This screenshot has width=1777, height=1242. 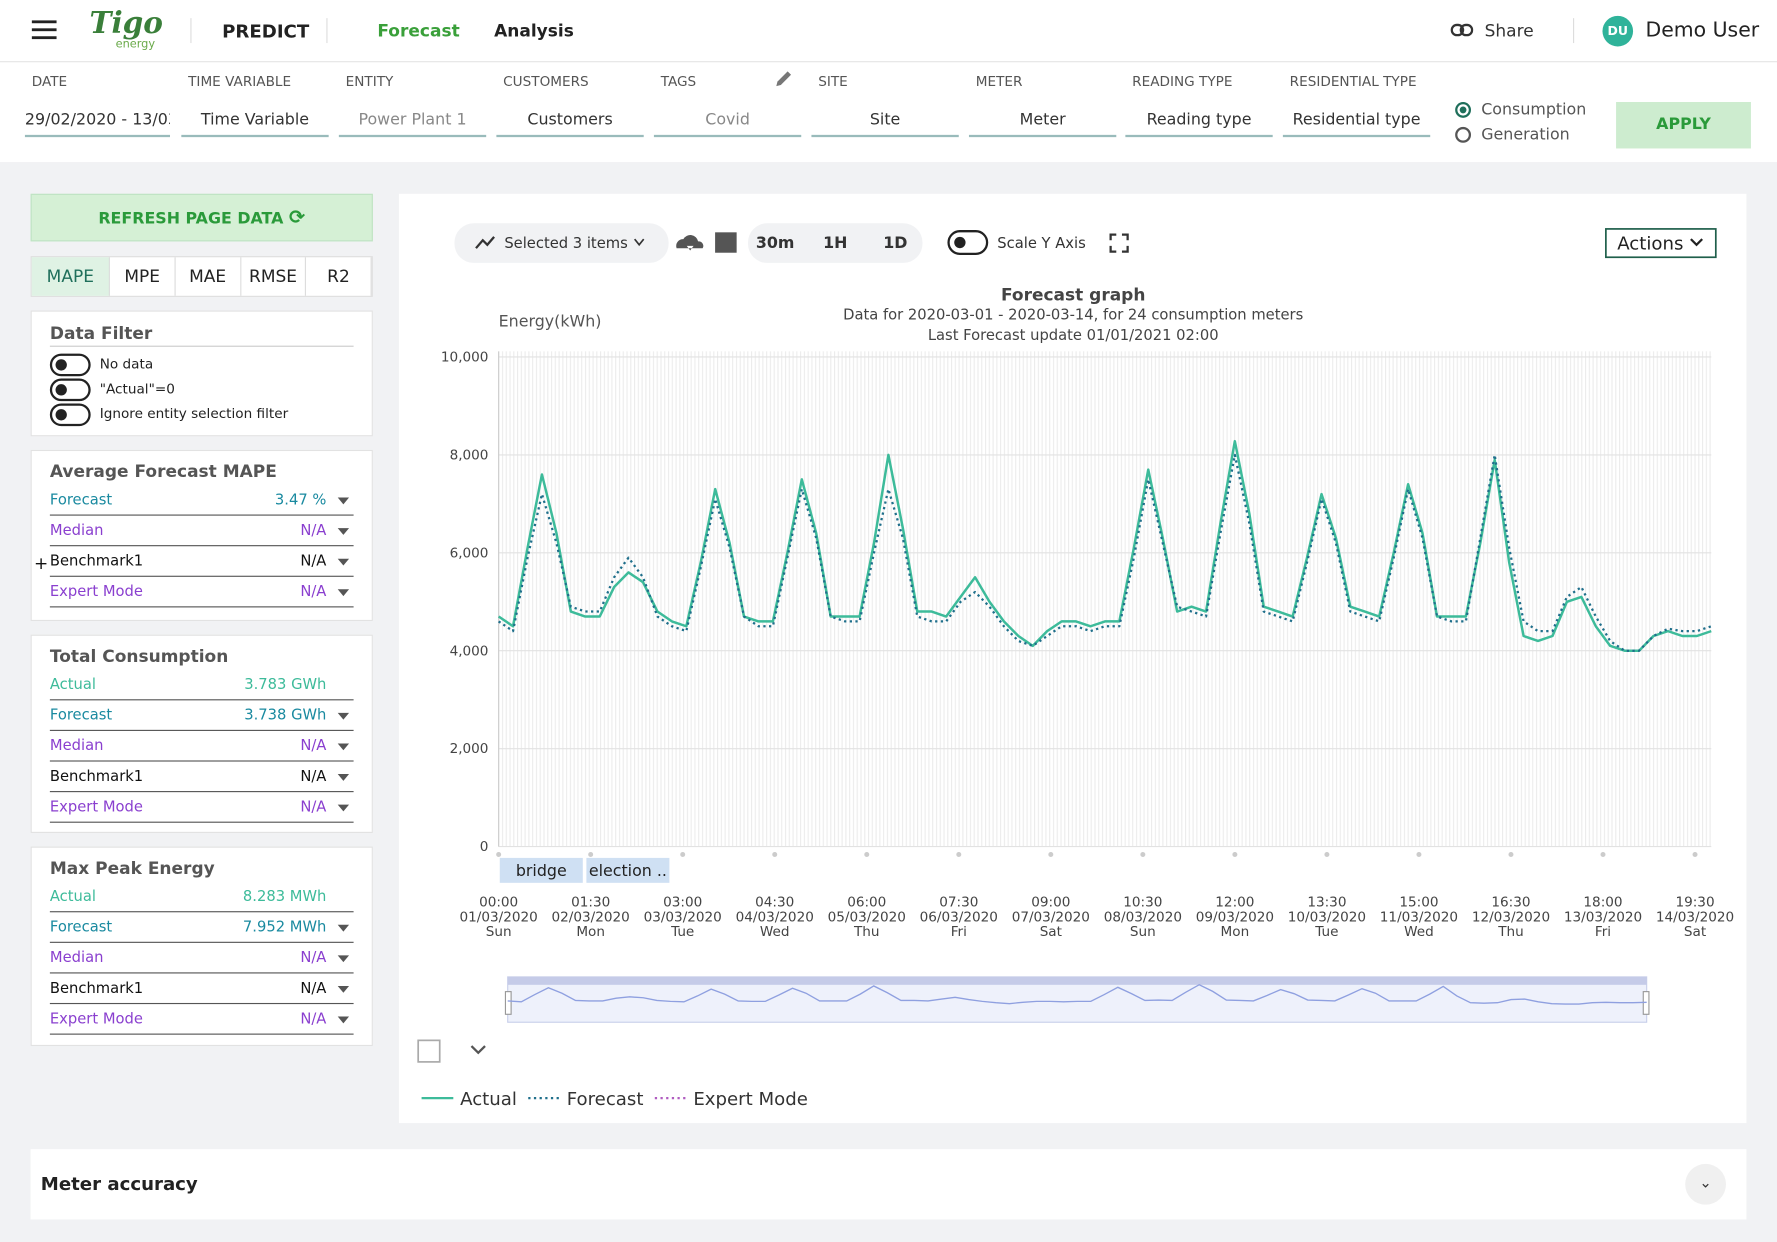 What do you see at coordinates (1525, 134) in the screenshot?
I see `radio-label: Generation` at bounding box center [1525, 134].